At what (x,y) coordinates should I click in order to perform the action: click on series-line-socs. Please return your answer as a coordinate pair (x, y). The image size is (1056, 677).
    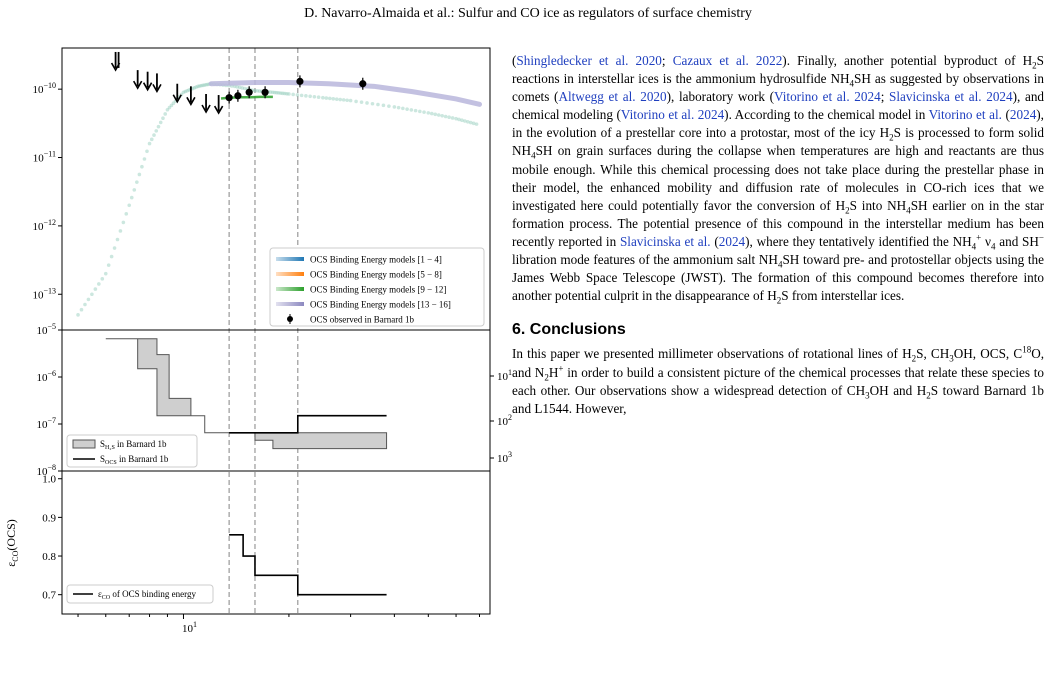
    Looking at the image, I should click on (308, 424).